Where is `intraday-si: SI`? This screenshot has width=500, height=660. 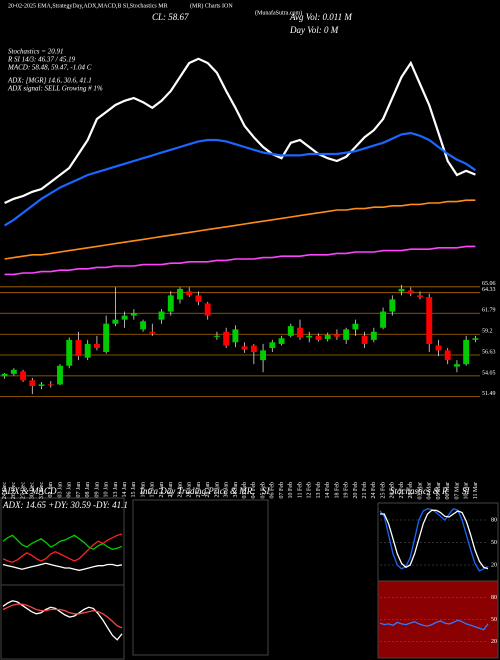
intraday-si: SI is located at coordinates (266, 491).